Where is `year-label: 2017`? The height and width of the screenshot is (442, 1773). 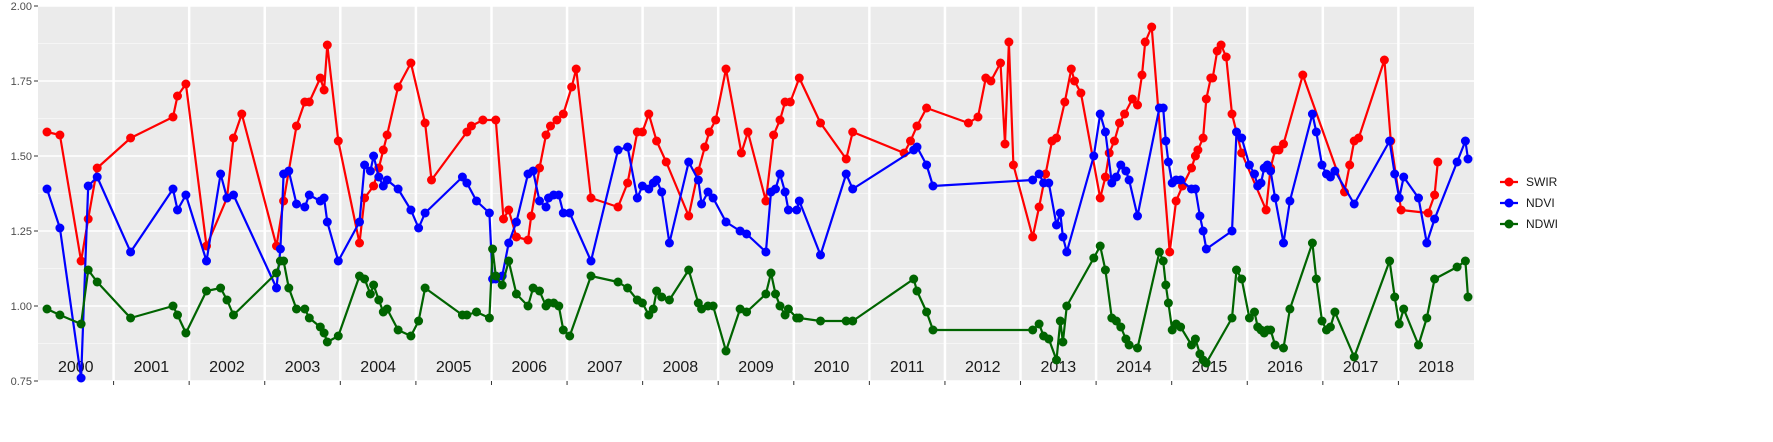
year-label: 2017 is located at coordinates (1361, 367).